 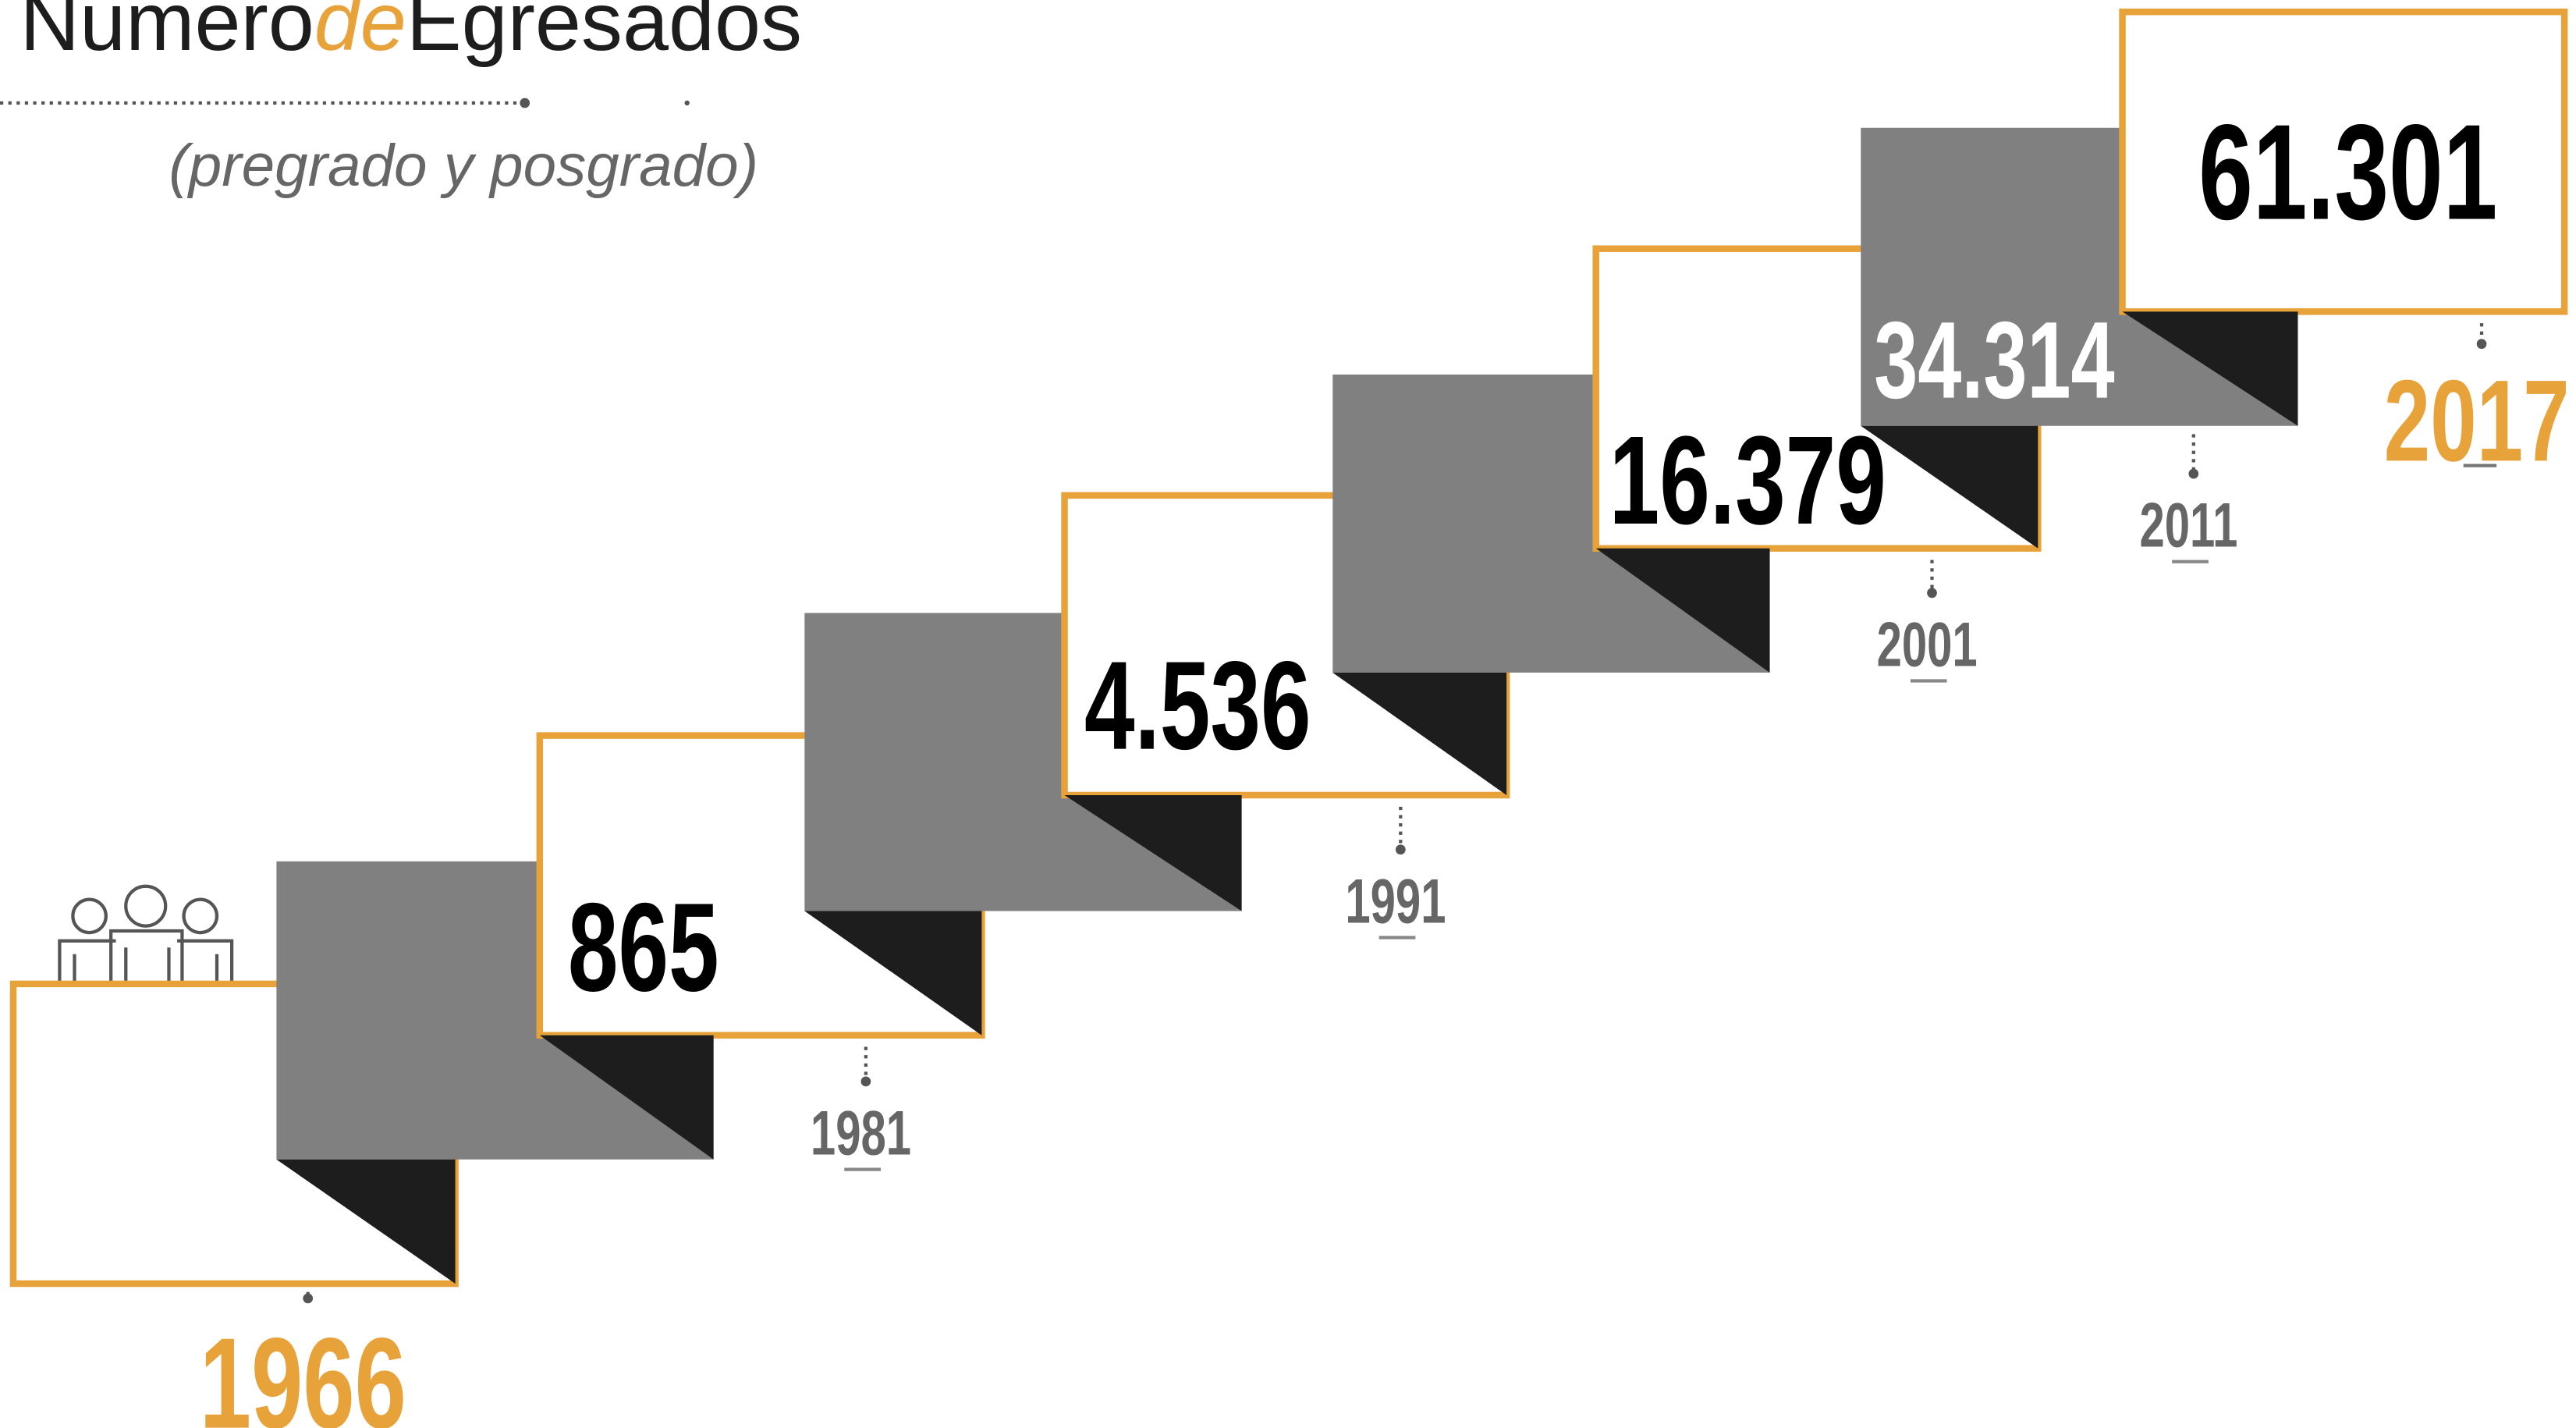 I want to click on step-value: 16.379, so click(x=1747, y=480).